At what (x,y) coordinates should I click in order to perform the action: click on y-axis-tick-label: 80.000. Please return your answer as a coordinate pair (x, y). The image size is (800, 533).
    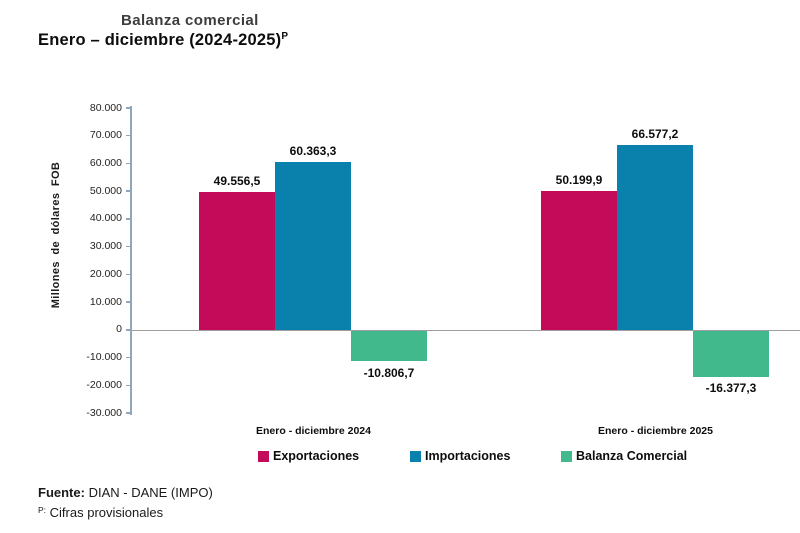
    Looking at the image, I should click on (105, 107).